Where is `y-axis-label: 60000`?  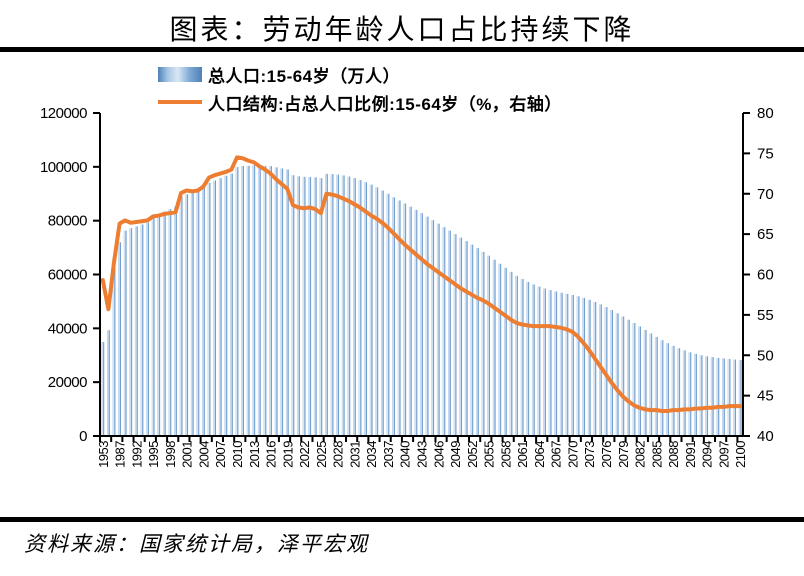 y-axis-label: 60000 is located at coordinates (67, 275).